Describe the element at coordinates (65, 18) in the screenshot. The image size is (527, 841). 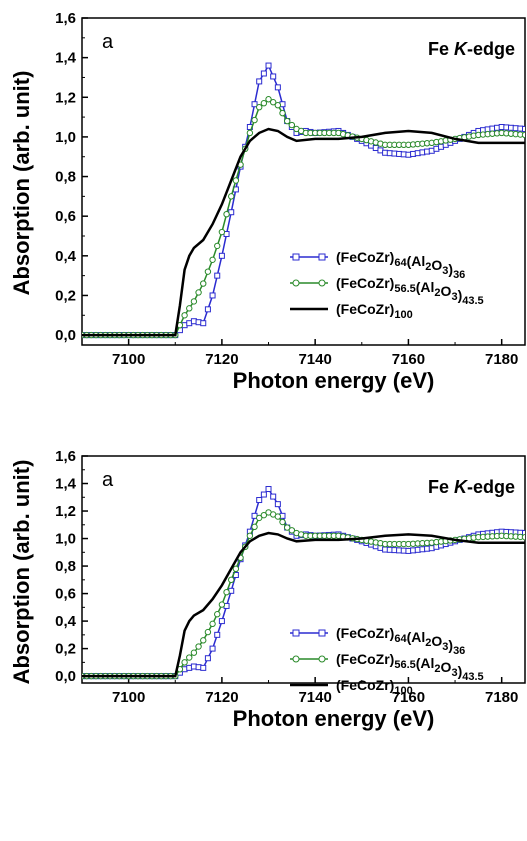
I see `y-tick-label: 1,6` at that location.